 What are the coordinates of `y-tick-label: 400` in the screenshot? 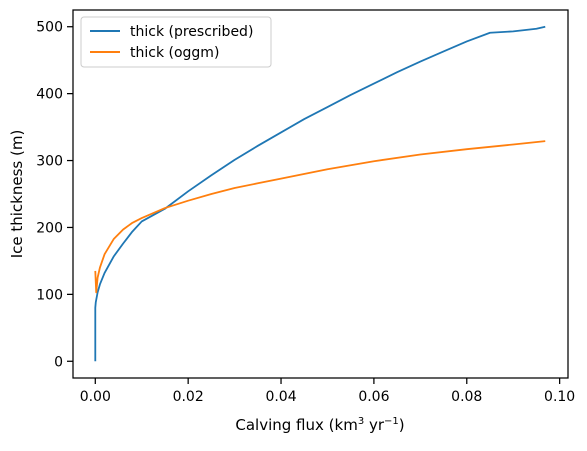 It's located at (49, 95).